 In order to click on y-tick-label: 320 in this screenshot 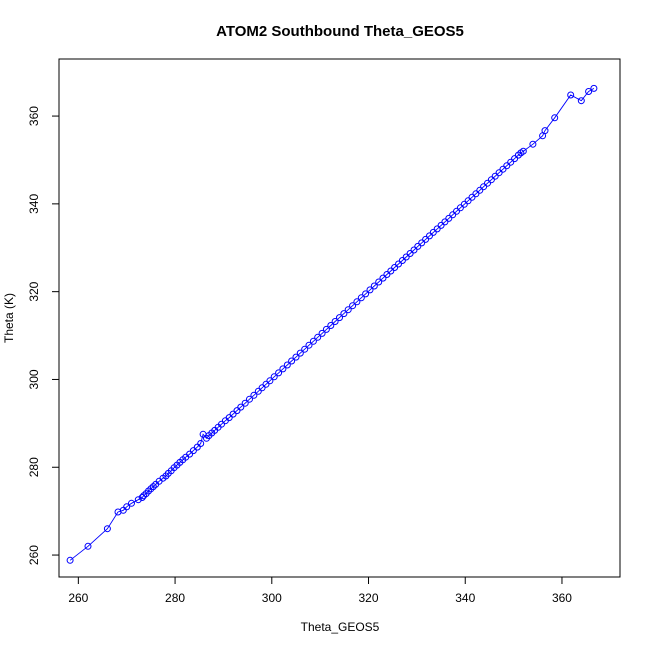, I will do `click(34, 291)`.